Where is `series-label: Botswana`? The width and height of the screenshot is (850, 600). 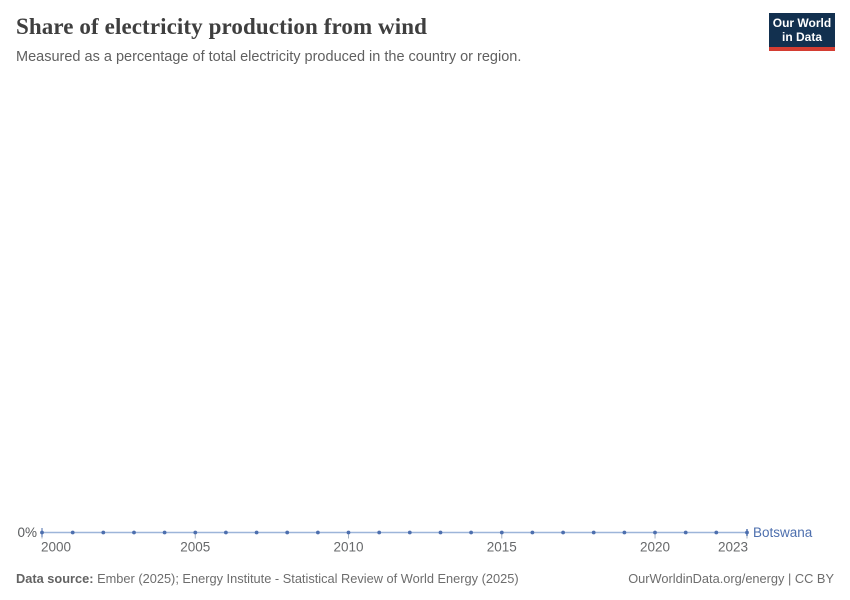
series-label: Botswana is located at coordinates (783, 532).